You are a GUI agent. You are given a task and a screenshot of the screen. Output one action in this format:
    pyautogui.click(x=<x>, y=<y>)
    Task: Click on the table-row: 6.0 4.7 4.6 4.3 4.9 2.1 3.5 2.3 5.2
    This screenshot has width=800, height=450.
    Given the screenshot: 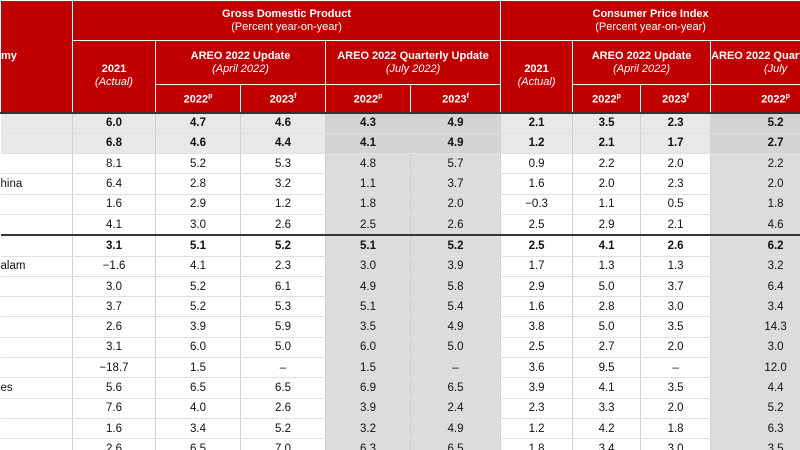 What is the action you would take?
    pyautogui.click(x=400, y=122)
    